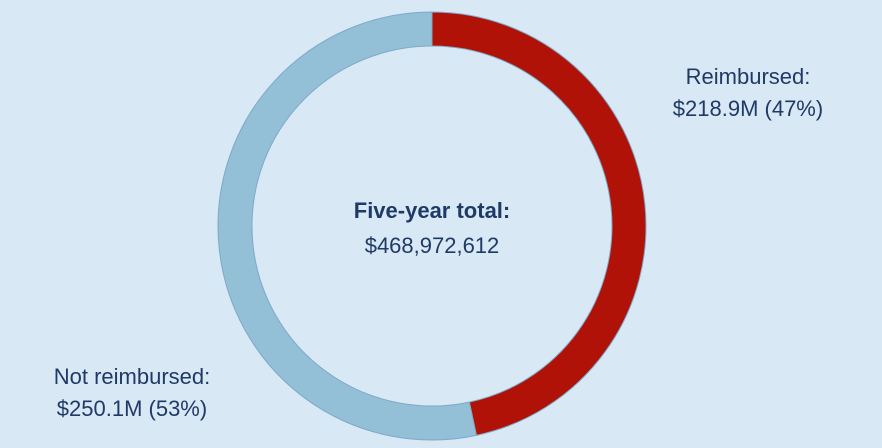 The image size is (882, 448). I want to click on slice-label: Not reimbursed:, so click(132, 376).